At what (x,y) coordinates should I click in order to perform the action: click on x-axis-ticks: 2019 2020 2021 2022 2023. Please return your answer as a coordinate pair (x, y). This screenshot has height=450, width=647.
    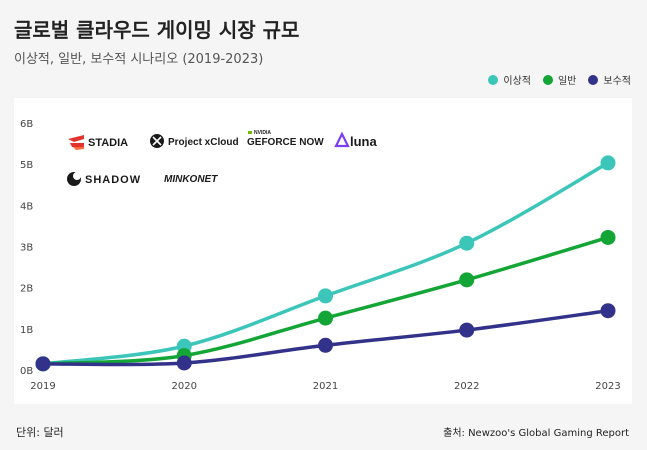
    Looking at the image, I should click on (325, 386).